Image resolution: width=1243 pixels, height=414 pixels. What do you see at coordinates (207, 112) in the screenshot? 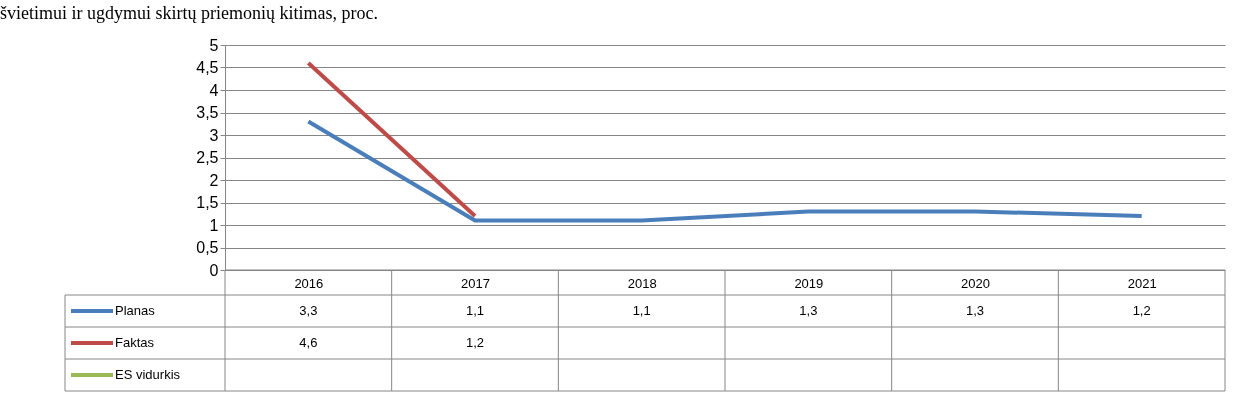
I see `y-tick-label: 3,5` at bounding box center [207, 112].